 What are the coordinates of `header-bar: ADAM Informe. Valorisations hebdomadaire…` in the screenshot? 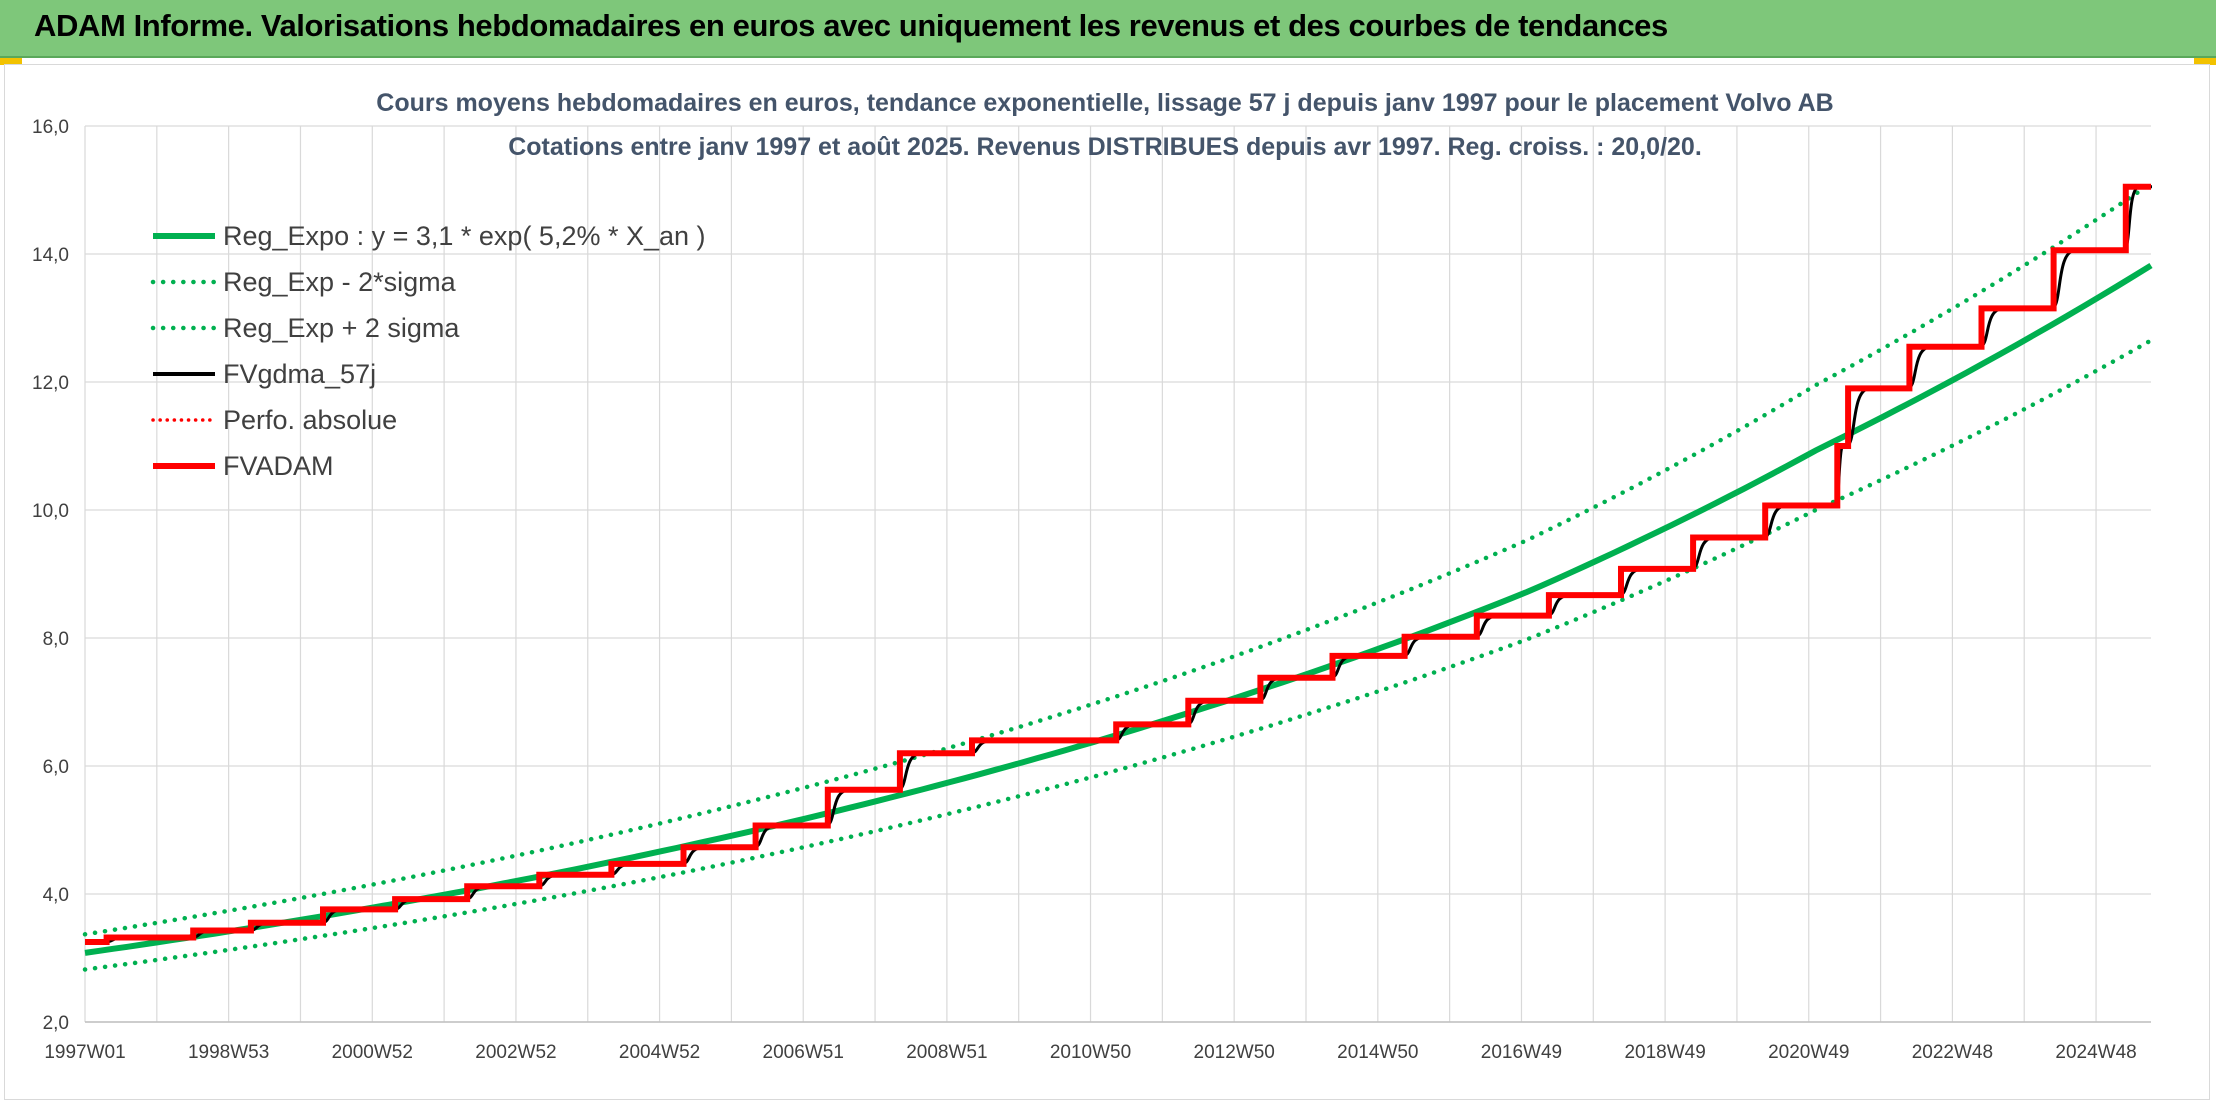 It's located at (1108, 29).